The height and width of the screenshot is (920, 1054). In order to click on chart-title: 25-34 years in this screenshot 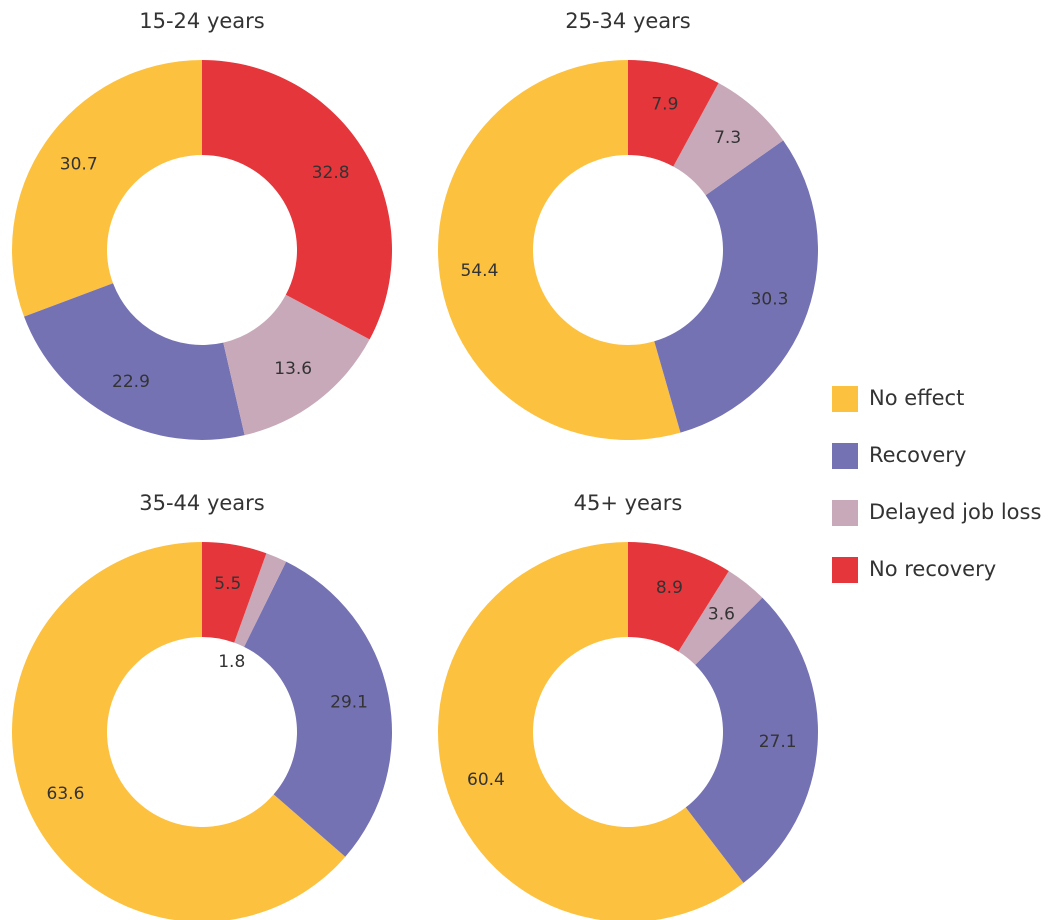, I will do `click(628, 21)`.